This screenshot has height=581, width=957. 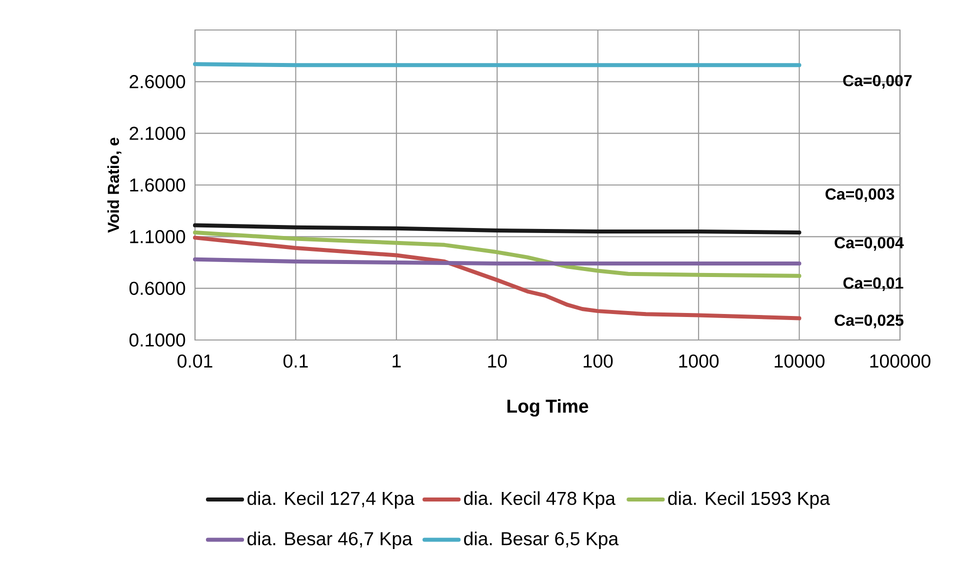 What do you see at coordinates (869, 321) in the screenshot?
I see `annotation: Ca=0,025` at bounding box center [869, 321].